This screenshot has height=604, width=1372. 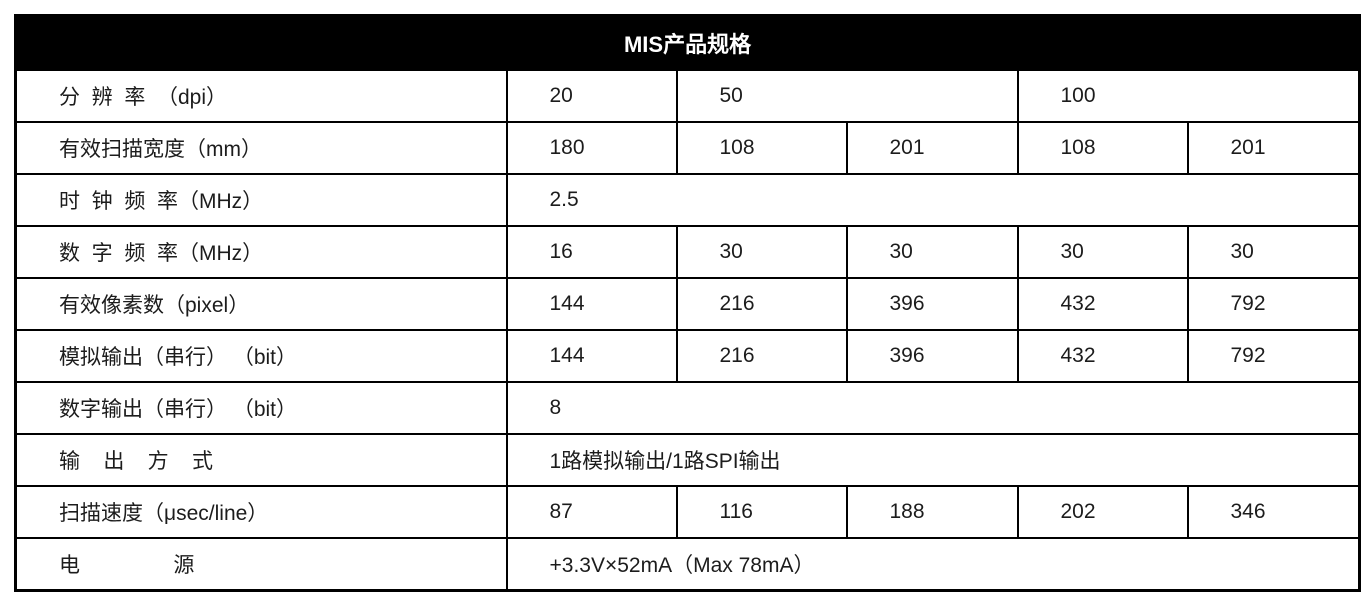 I want to click on cell-digital-frequency-5: 30, so click(x=1273, y=252).